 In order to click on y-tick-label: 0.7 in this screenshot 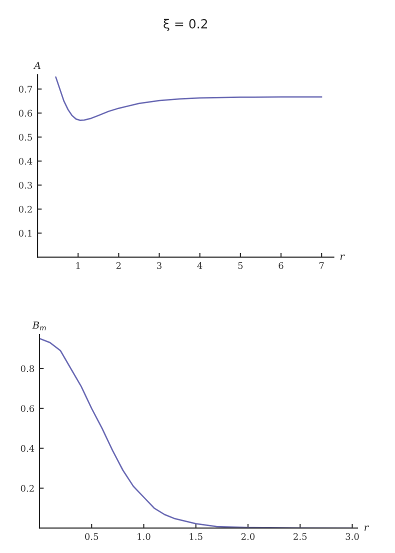, I will do `click(25, 89)`.